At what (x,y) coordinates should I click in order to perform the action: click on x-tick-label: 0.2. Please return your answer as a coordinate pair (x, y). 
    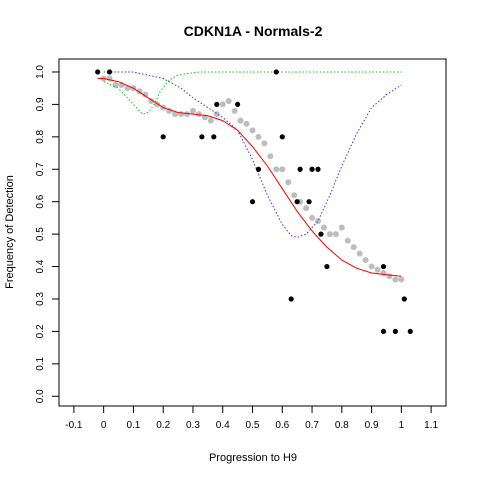
    Looking at the image, I should click on (163, 425).